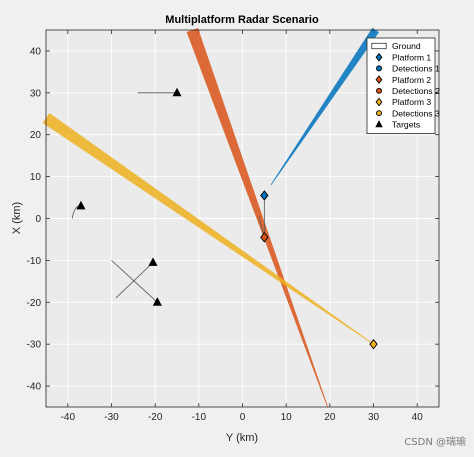 The height and width of the screenshot is (457, 474). I want to click on y-tick-label: 30, so click(36, 93).